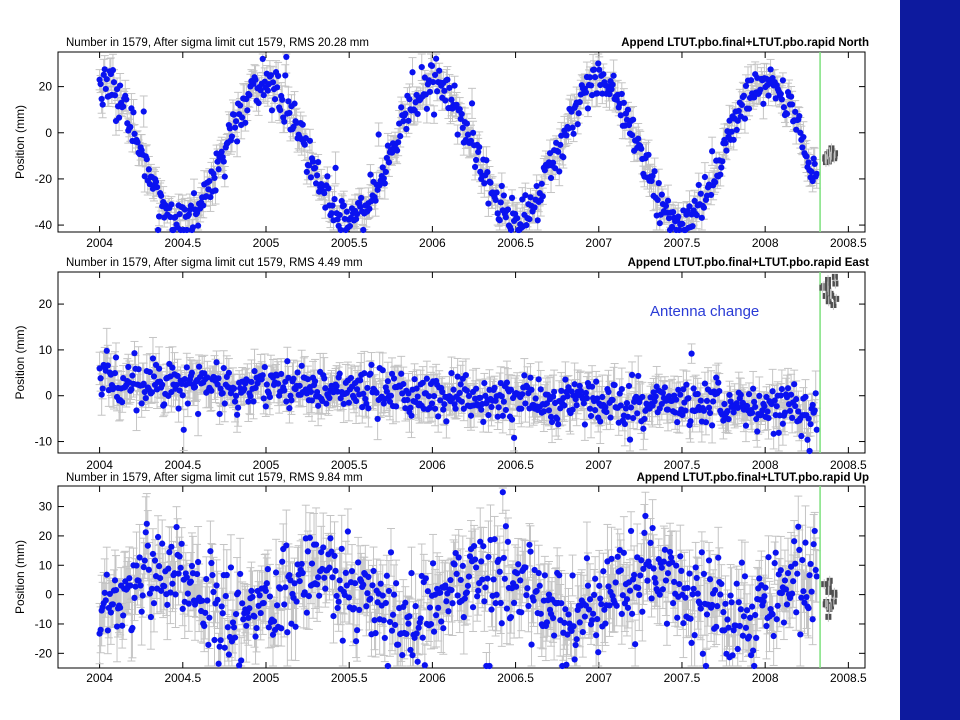 The height and width of the screenshot is (720, 960). What do you see at coordinates (20, 142) in the screenshot?
I see `y-axis-label: Position (mm)` at bounding box center [20, 142].